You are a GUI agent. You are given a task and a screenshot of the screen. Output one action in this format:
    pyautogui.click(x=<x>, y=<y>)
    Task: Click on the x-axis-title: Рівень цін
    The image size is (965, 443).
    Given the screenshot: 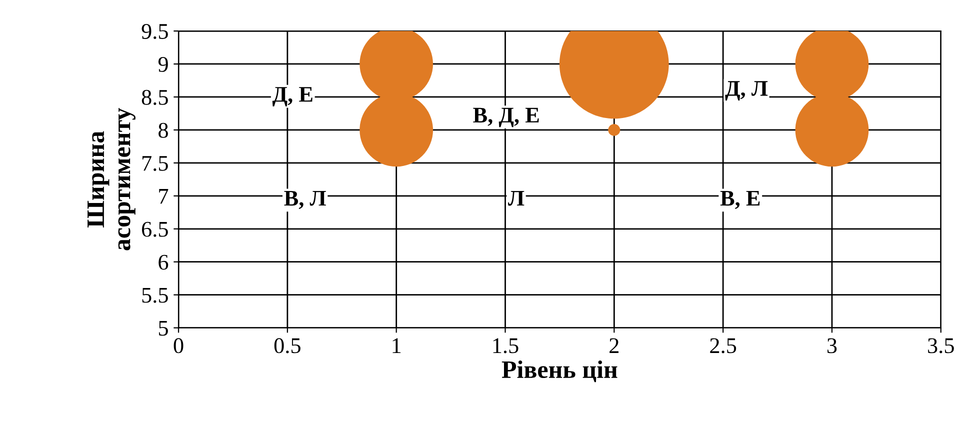 What is the action you would take?
    pyautogui.click(x=560, y=371)
    